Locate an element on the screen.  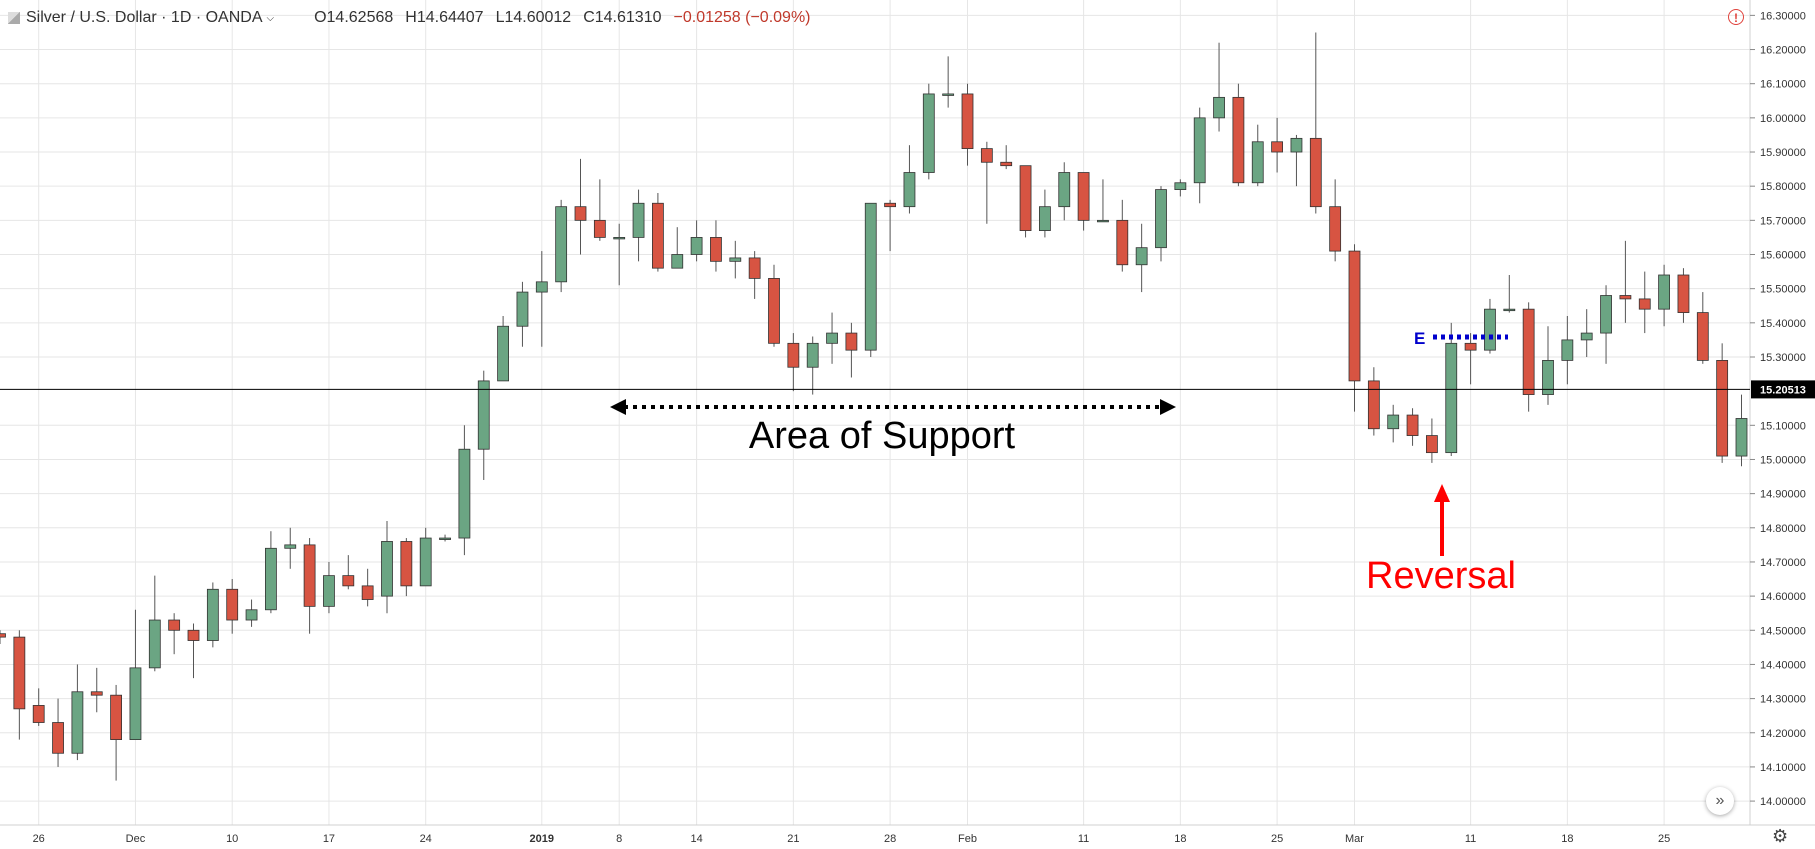
symbol-title: Silver / U.S. Dollar · 1D · OANDA is located at coordinates (144, 17).